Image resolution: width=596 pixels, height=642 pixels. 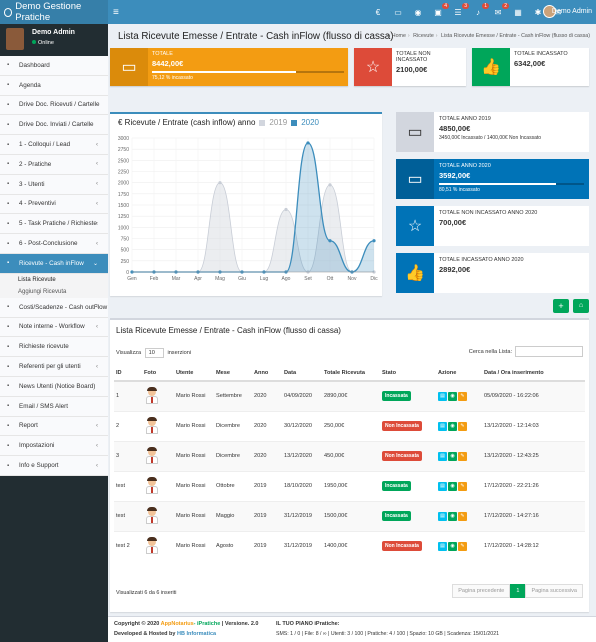 What do you see at coordinates (561, 306) in the screenshot?
I see `add-button: +` at bounding box center [561, 306].